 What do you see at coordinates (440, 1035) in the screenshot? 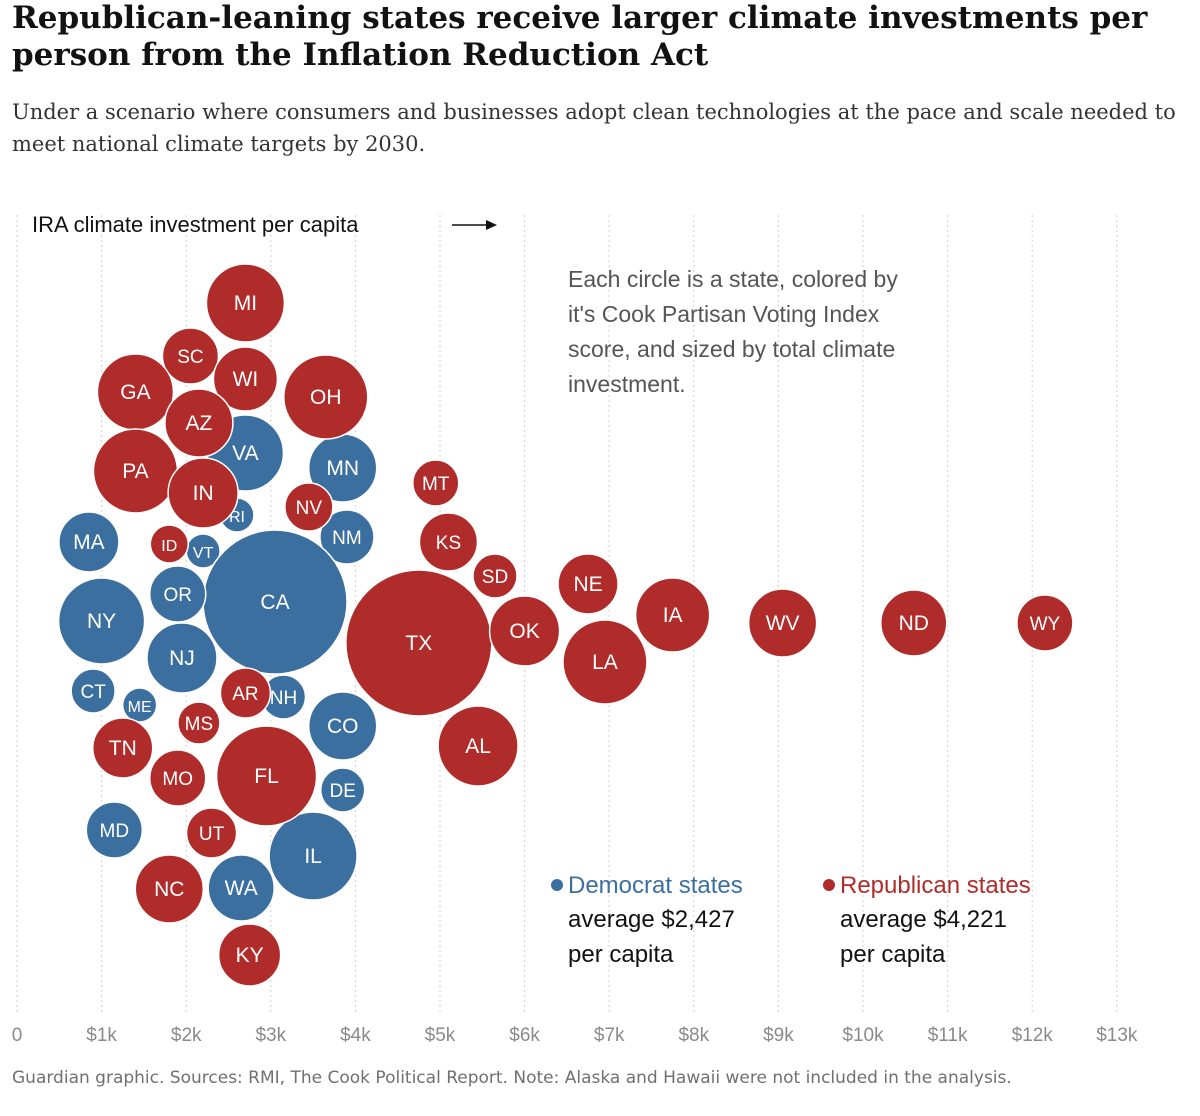
I see `x-tick-label-5: $5k` at bounding box center [440, 1035].